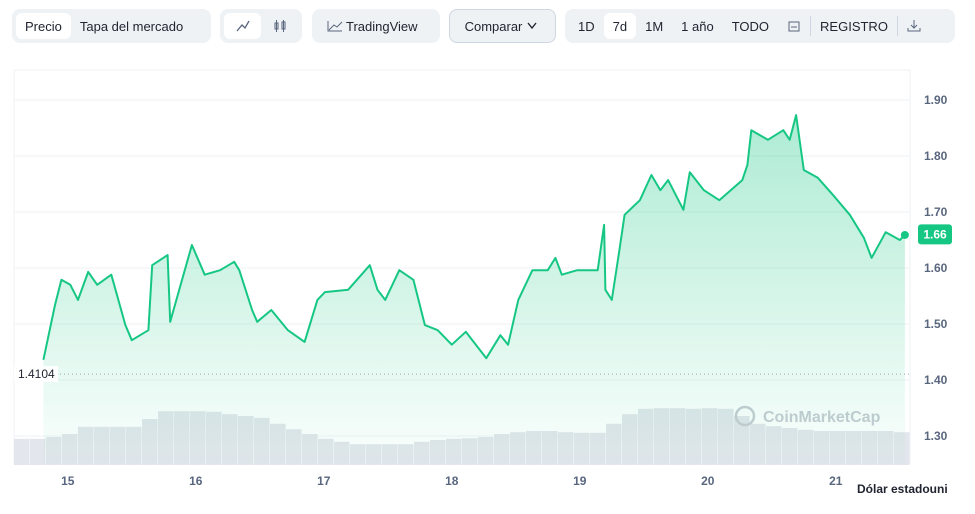 The width and height of the screenshot is (975, 514). Describe the element at coordinates (452, 481) in the screenshot. I see `x-tick-label: 18` at that location.